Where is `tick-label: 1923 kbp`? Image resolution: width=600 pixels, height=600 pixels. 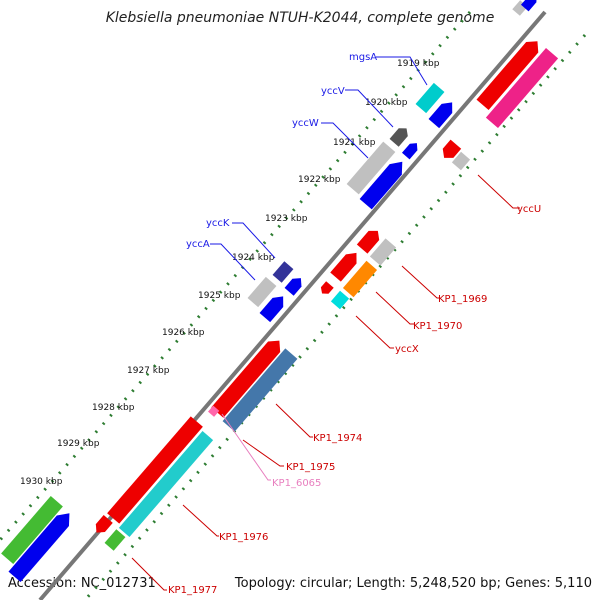 tick-label: 1923 kbp is located at coordinates (286, 219).